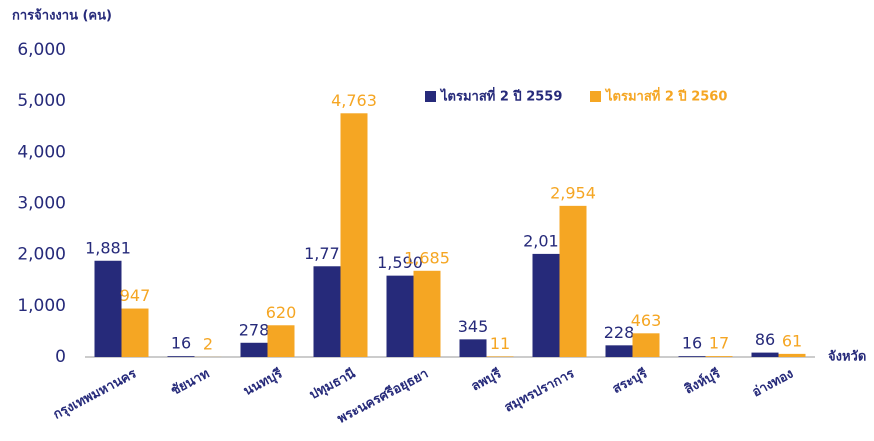 The width and height of the screenshot is (874, 441). I want to click on value-label: 1,590, so click(400, 262).